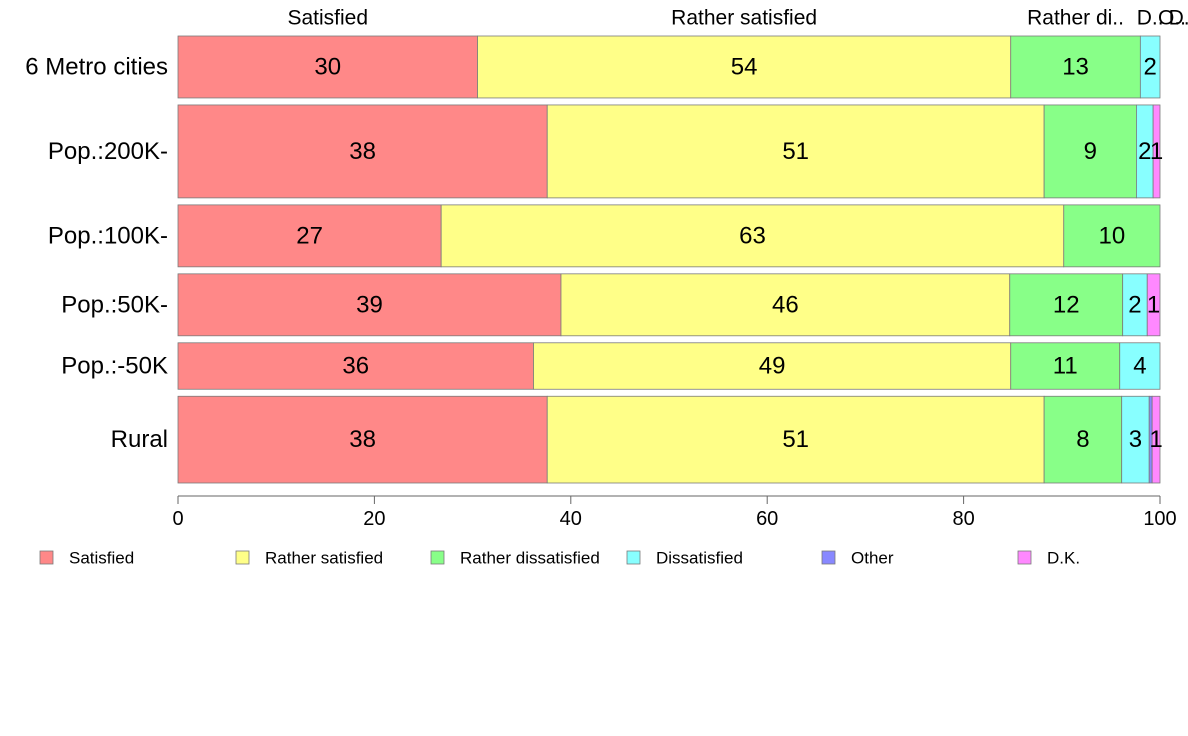 The height and width of the screenshot is (736, 1188). What do you see at coordinates (674, 512) in the screenshot?
I see `x-axis: 0 20 40 60 80 100` at bounding box center [674, 512].